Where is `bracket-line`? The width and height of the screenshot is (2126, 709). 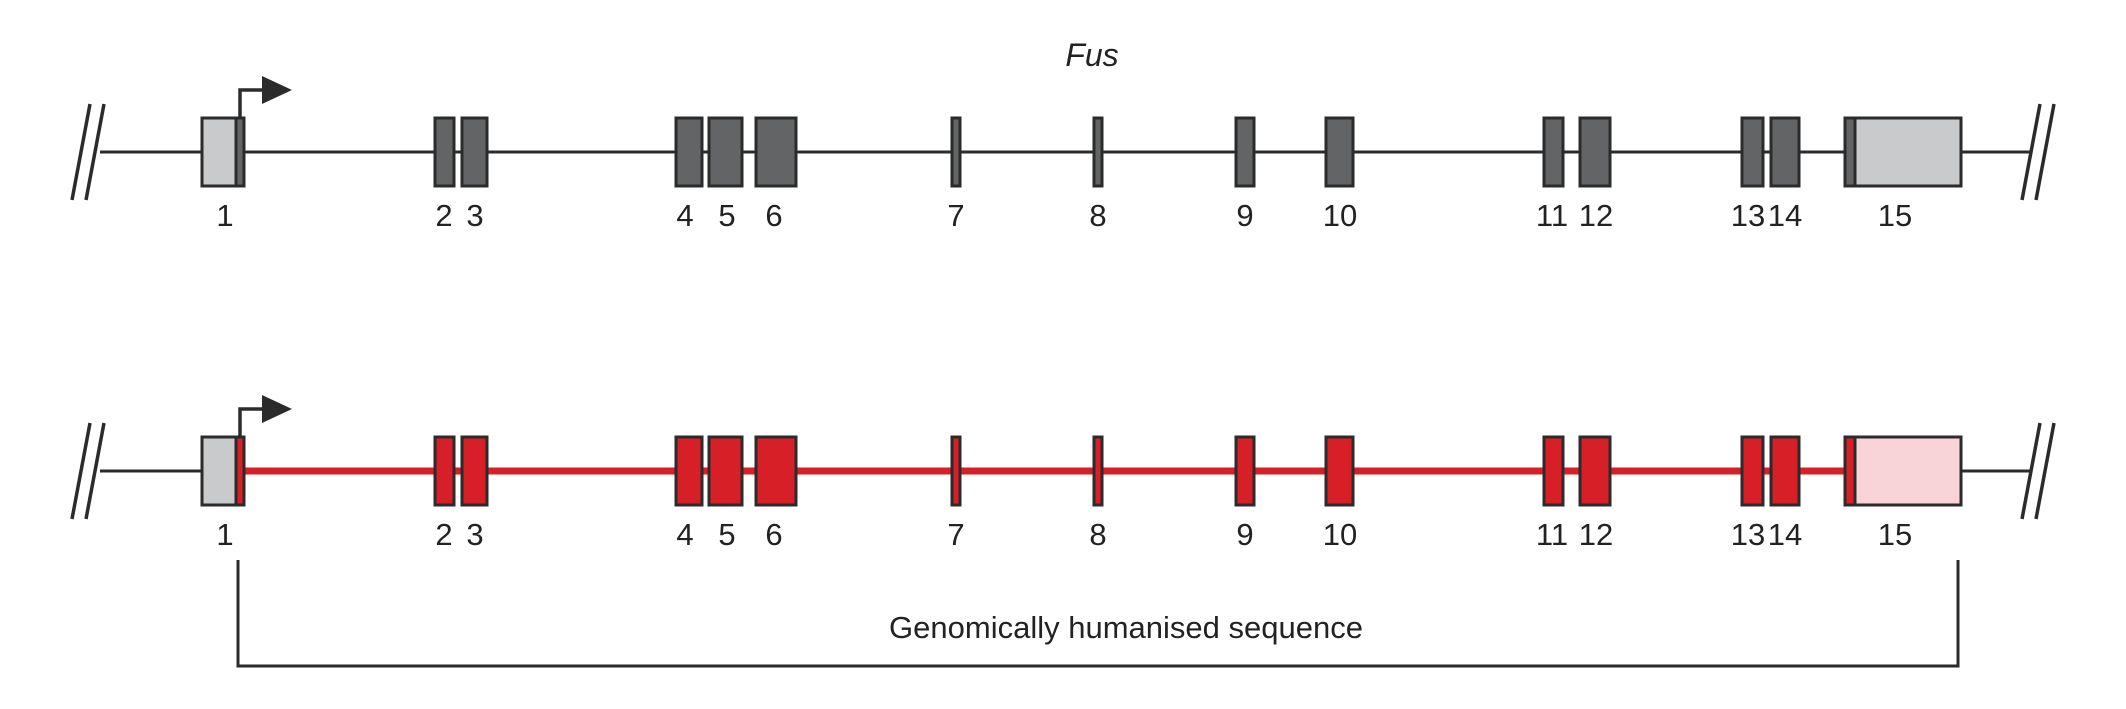 bracket-line is located at coordinates (1098, 614).